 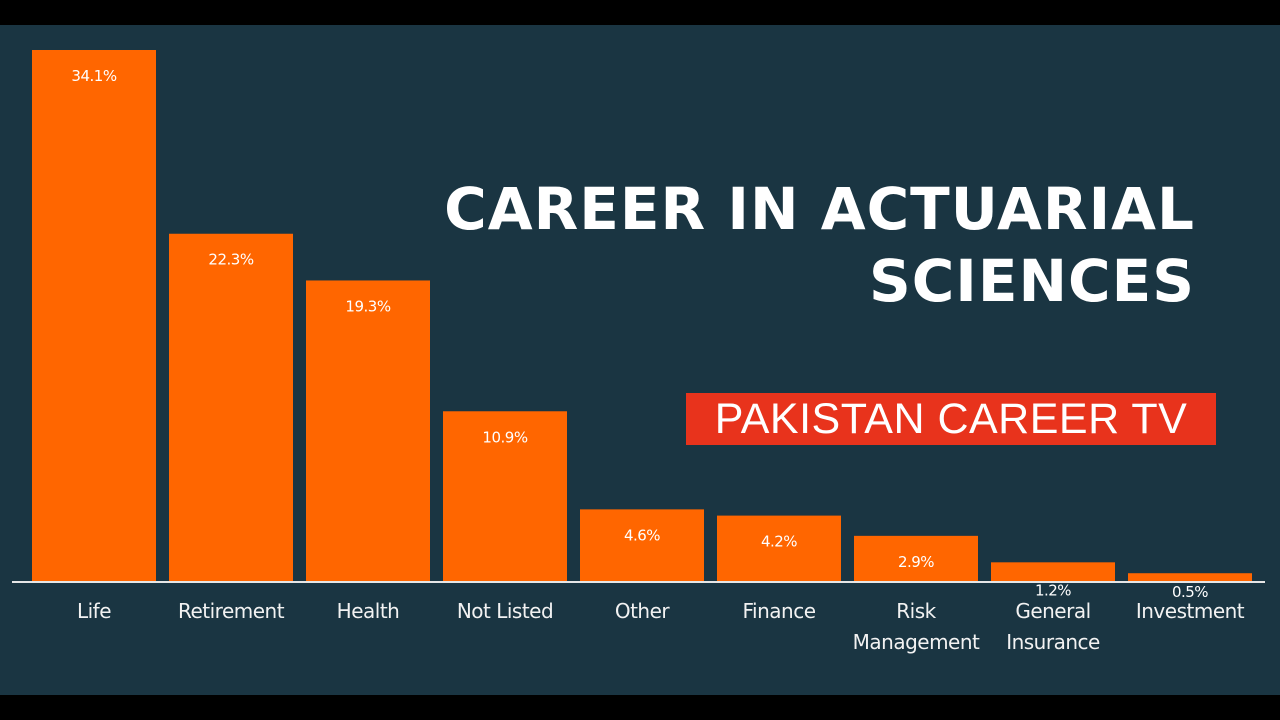 What do you see at coordinates (642, 545) in the screenshot?
I see `bar-other` at bounding box center [642, 545].